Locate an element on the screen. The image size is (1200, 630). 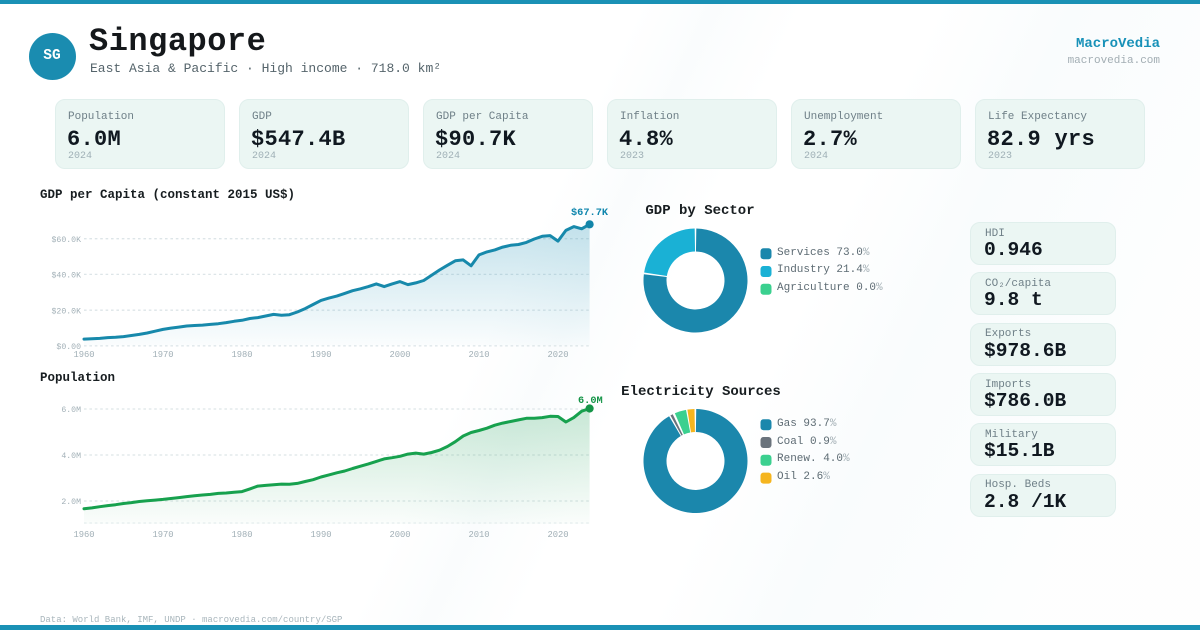
svg-text: $40.0K is located at coordinates (67, 276).